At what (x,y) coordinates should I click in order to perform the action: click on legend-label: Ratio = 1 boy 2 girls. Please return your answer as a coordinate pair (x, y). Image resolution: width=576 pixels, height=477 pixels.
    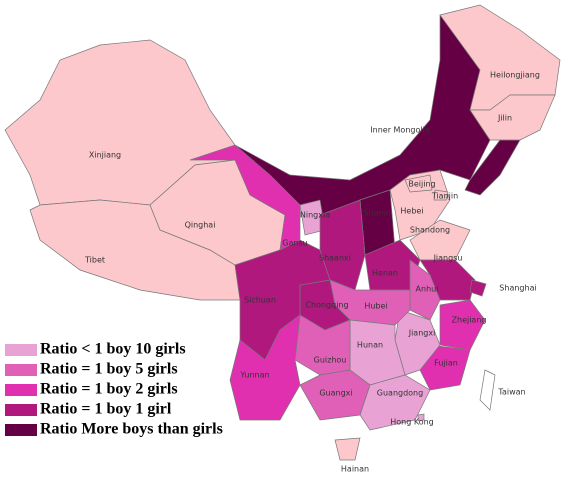
    Looking at the image, I should click on (109, 389).